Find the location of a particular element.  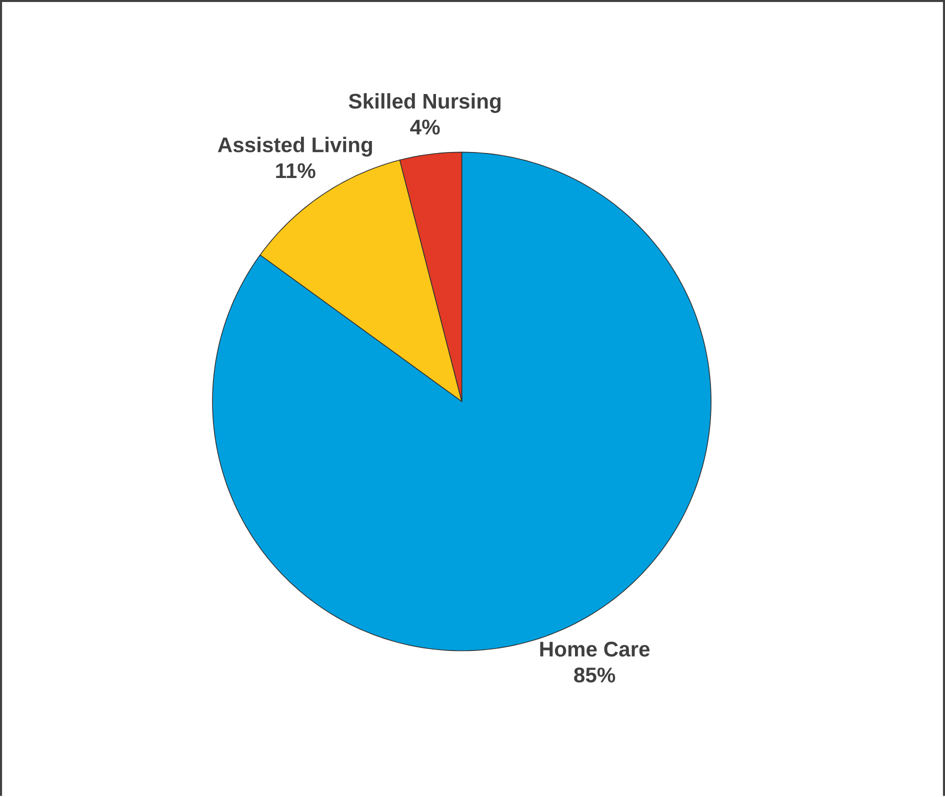

data-label: 4% is located at coordinates (425, 127).